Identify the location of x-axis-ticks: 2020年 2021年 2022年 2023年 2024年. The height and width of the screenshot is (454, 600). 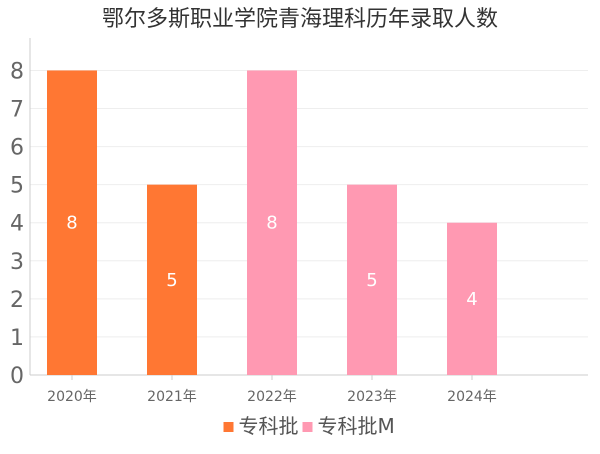
(272, 390).